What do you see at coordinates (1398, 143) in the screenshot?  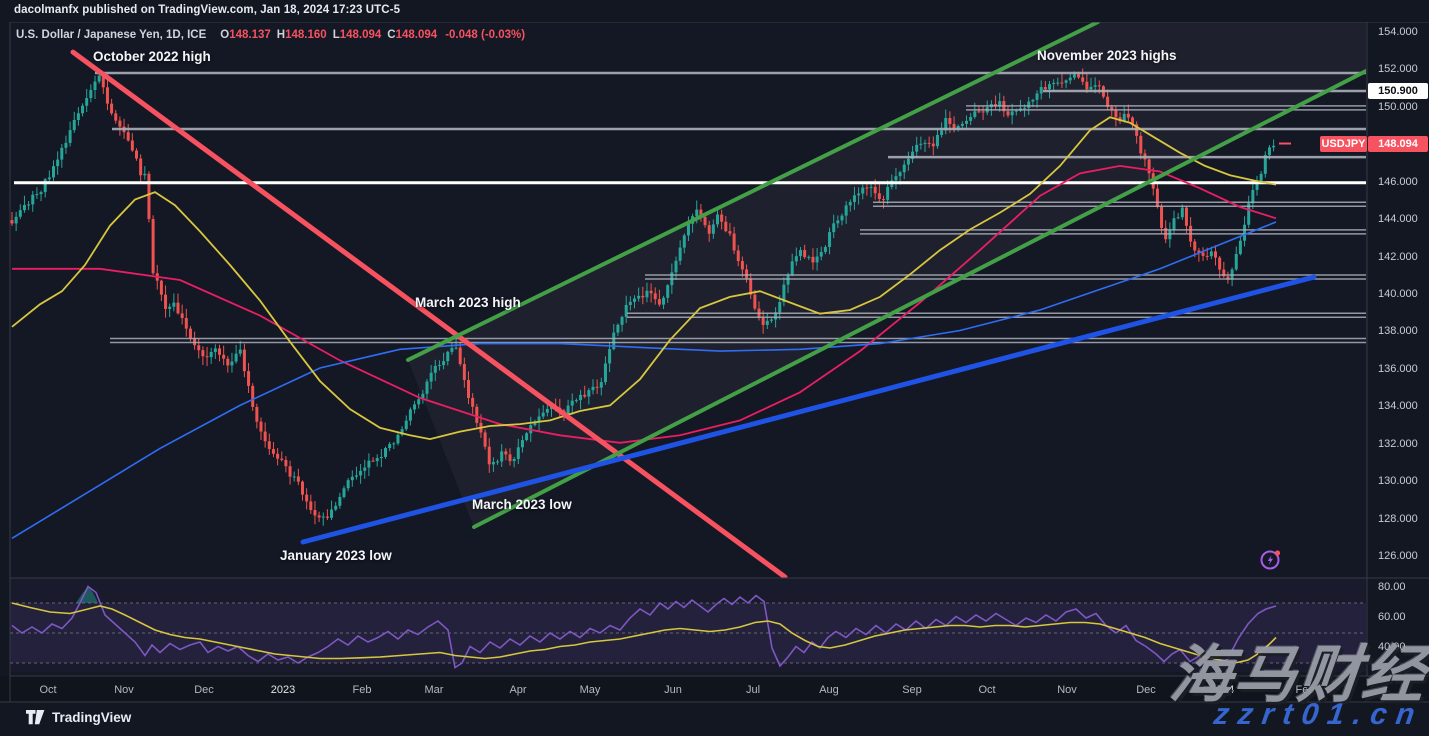 I see `last-price-badge: 148.094` at bounding box center [1398, 143].